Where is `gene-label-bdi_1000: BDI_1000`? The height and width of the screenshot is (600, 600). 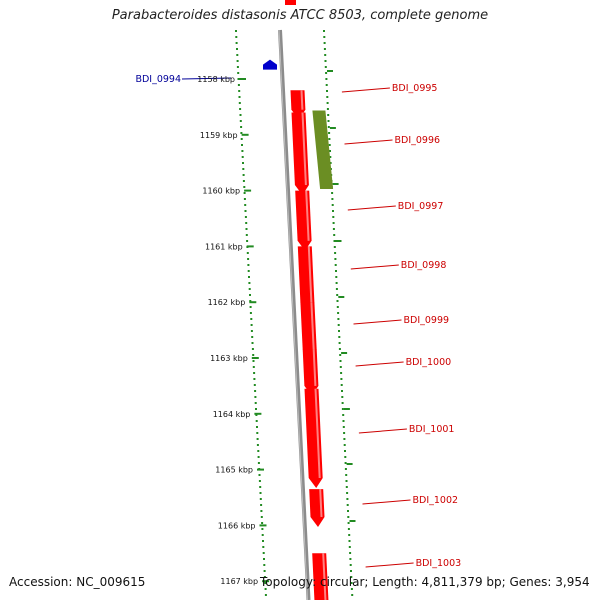
gene-label-bdi_1000: BDI_1000 is located at coordinates (429, 362).